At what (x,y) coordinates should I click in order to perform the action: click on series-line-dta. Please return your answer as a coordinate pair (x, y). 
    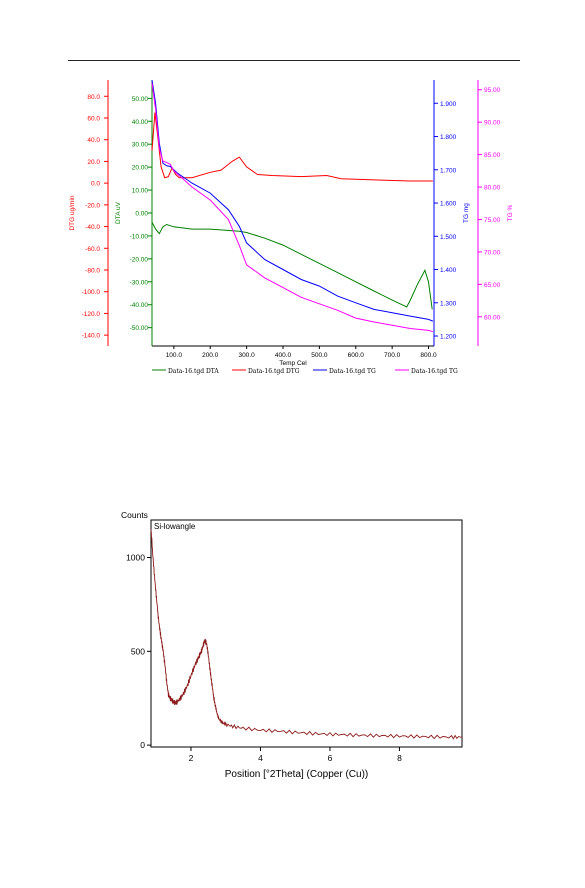
    Looking at the image, I should click on (292, 265).